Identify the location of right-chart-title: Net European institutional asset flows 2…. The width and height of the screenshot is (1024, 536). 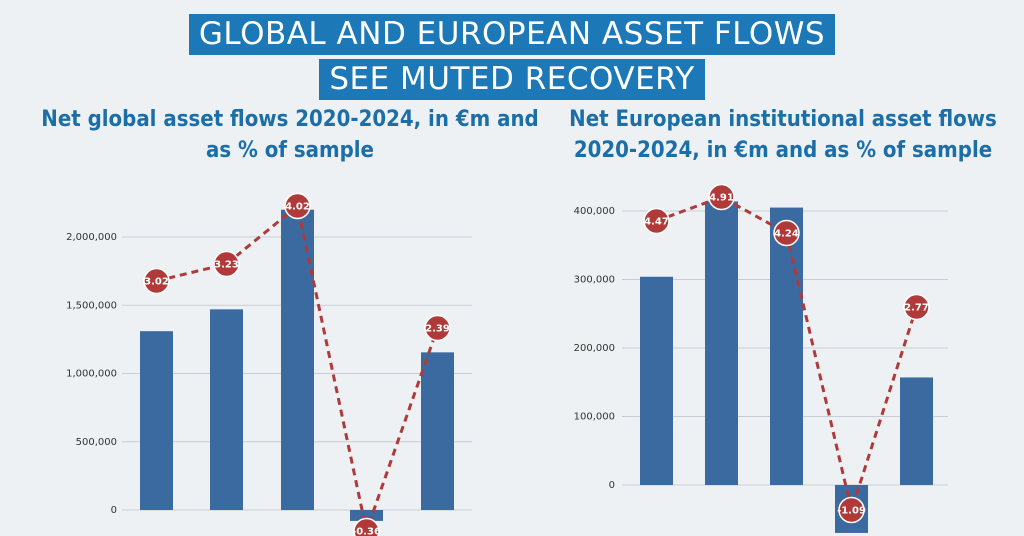
(783, 135).